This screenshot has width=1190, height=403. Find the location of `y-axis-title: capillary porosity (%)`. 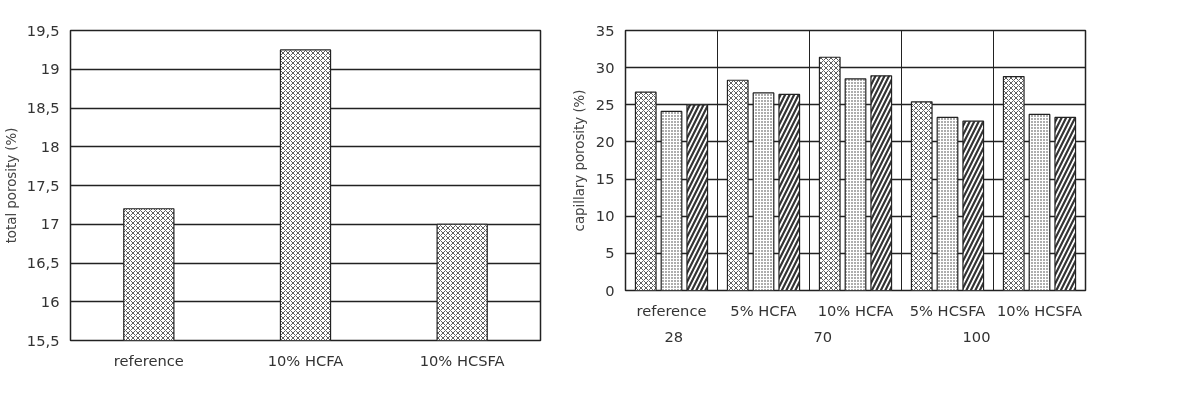

y-axis-title: capillary porosity (%) is located at coordinates (579, 160).